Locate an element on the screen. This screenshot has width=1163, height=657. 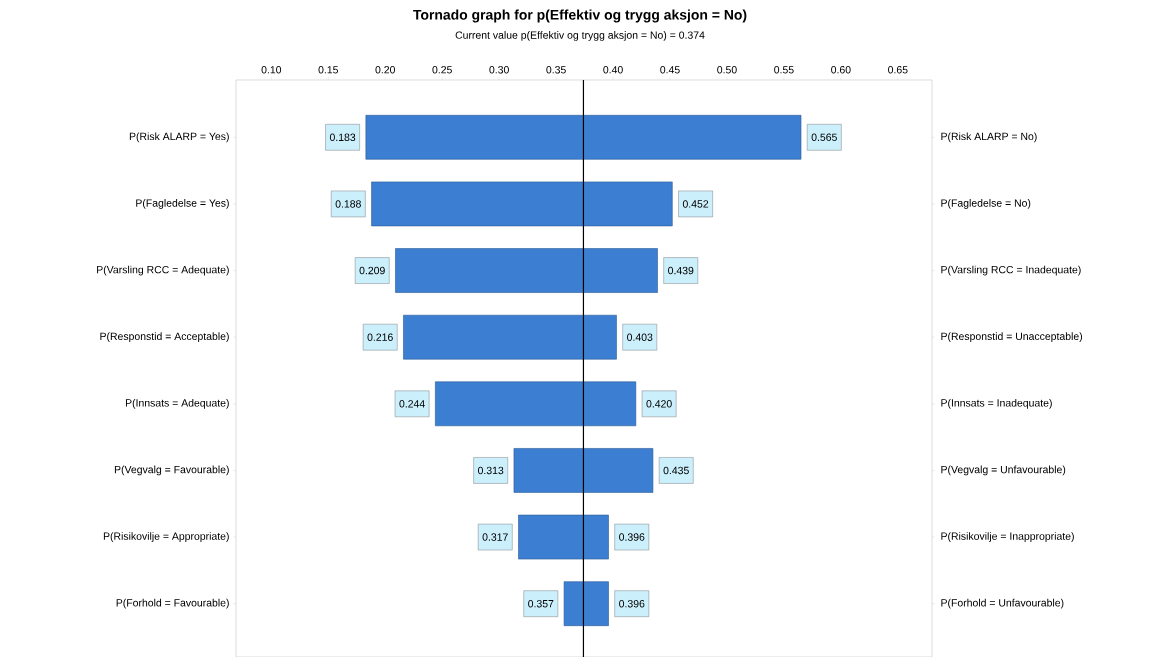
y-tick-label: P(Responstid = Acceptable) is located at coordinates (164, 337).